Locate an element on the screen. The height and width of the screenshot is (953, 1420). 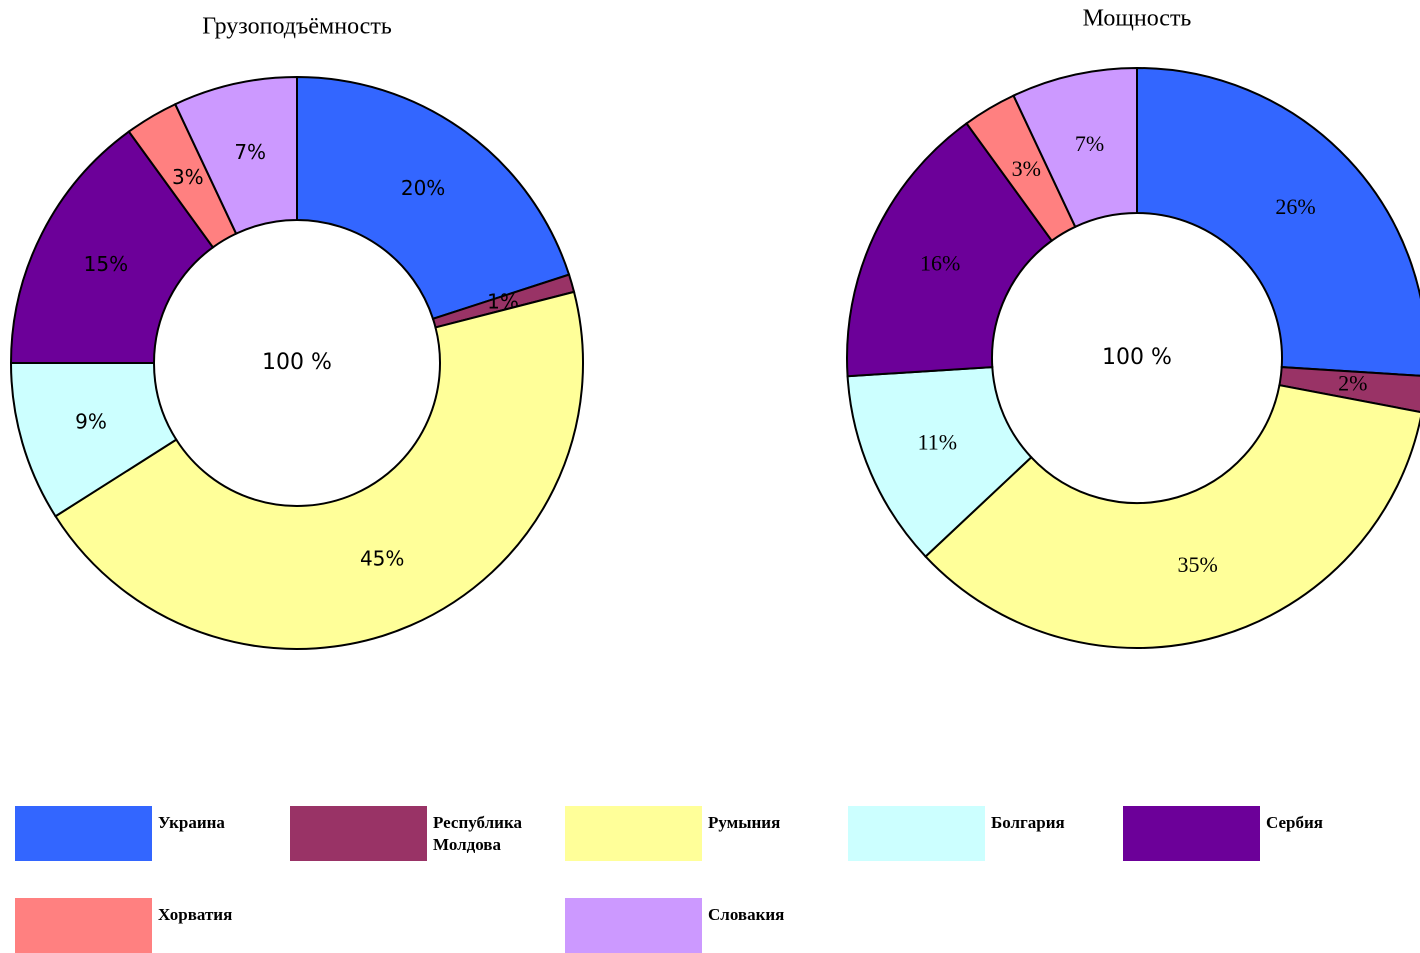
data-label: 11% is located at coordinates (938, 441).